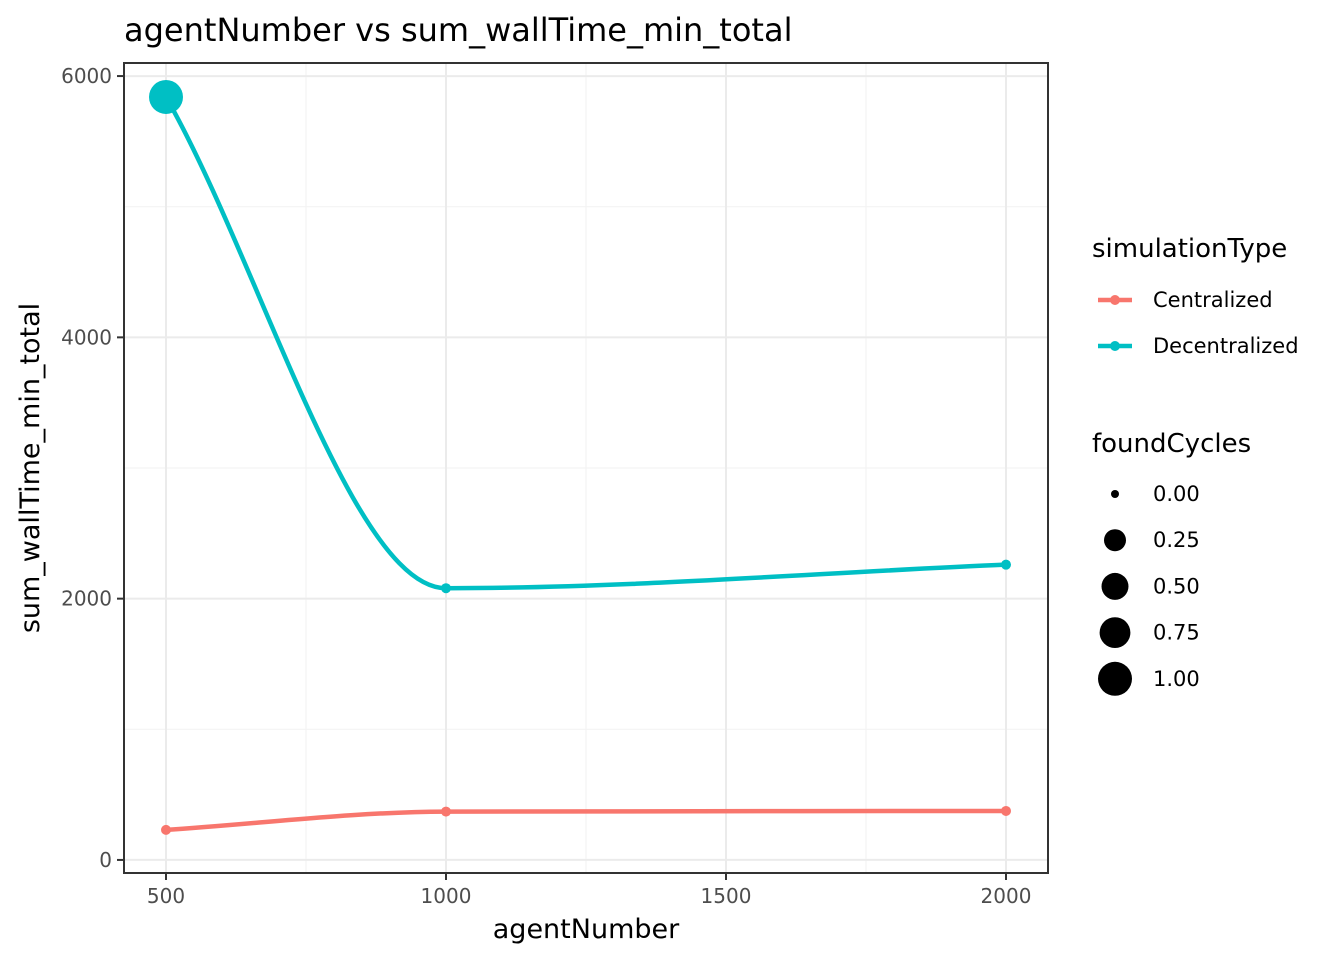 The image size is (1344, 960). What do you see at coordinates (1226, 346) in the screenshot?
I see `legend-label: Decentralized` at bounding box center [1226, 346].